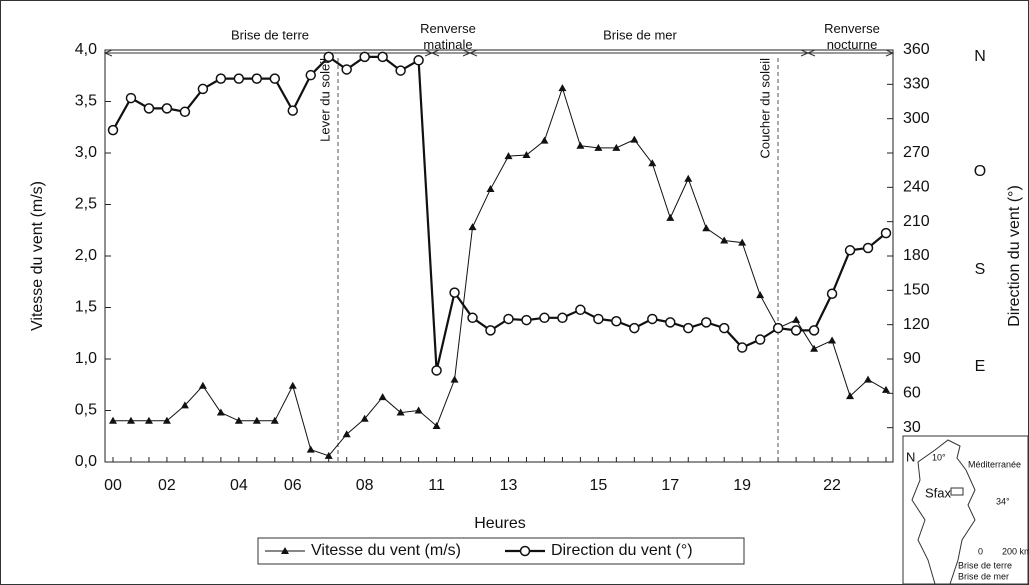 This screenshot has height=585, width=1029. What do you see at coordinates (622, 550) in the screenshot?
I see `legend-label: Direction du vent (°)` at bounding box center [622, 550].